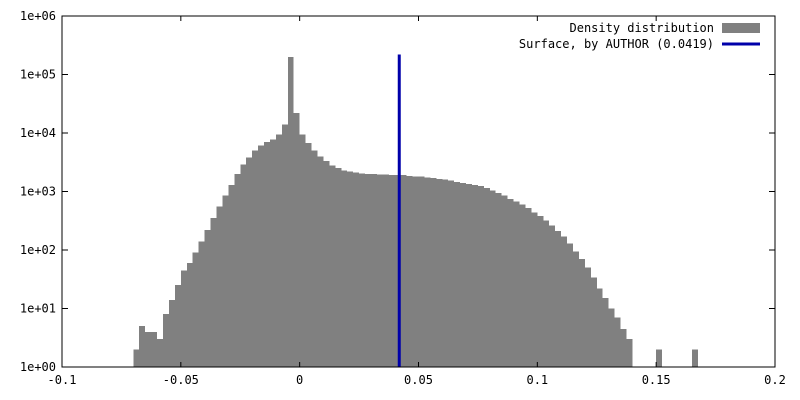 The width and height of the screenshot is (800, 400). Describe the element at coordinates (38, 309) in the screenshot. I see `y-tick-label: 1e+01` at that location.